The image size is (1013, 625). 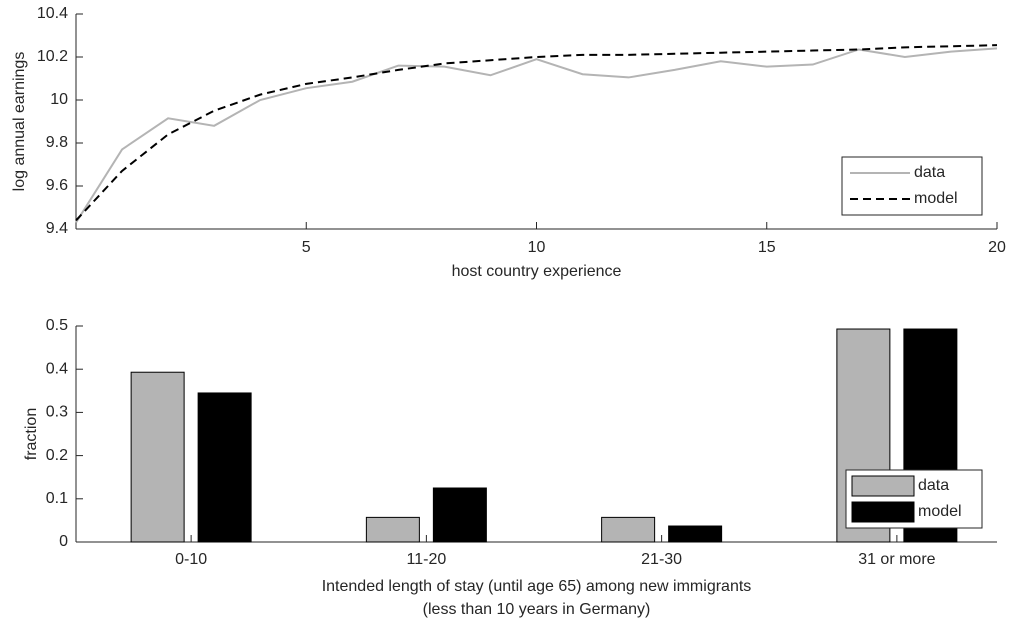 I want to click on legend-box, so click(x=912, y=186).